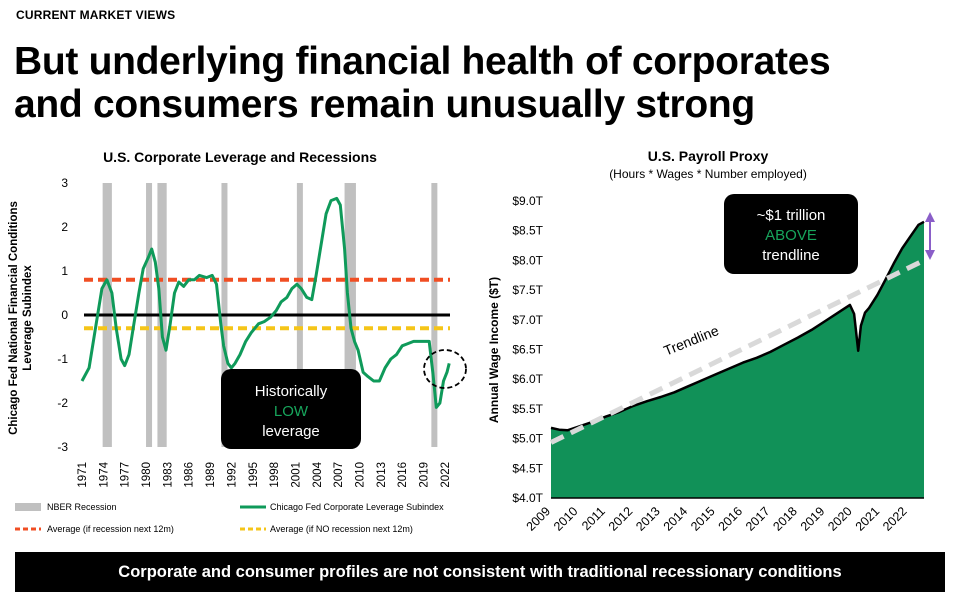 This screenshot has width=975, height=594. What do you see at coordinates (527, 498) in the screenshot?
I see `payroll-y-tick-label: $4.0T` at bounding box center [527, 498].